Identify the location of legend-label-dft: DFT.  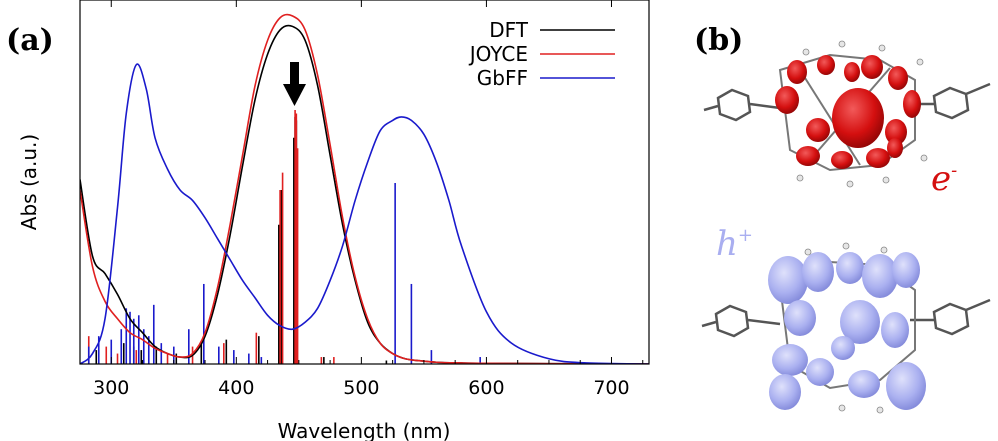
(509, 30).